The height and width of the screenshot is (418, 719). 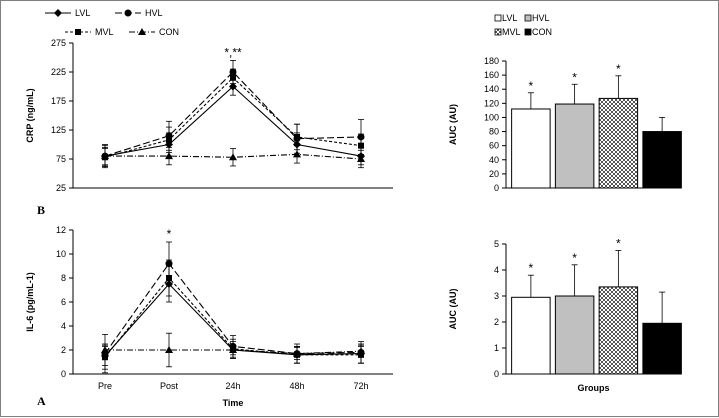 I want to click on y-tick-label: 125, so click(x=58, y=130).